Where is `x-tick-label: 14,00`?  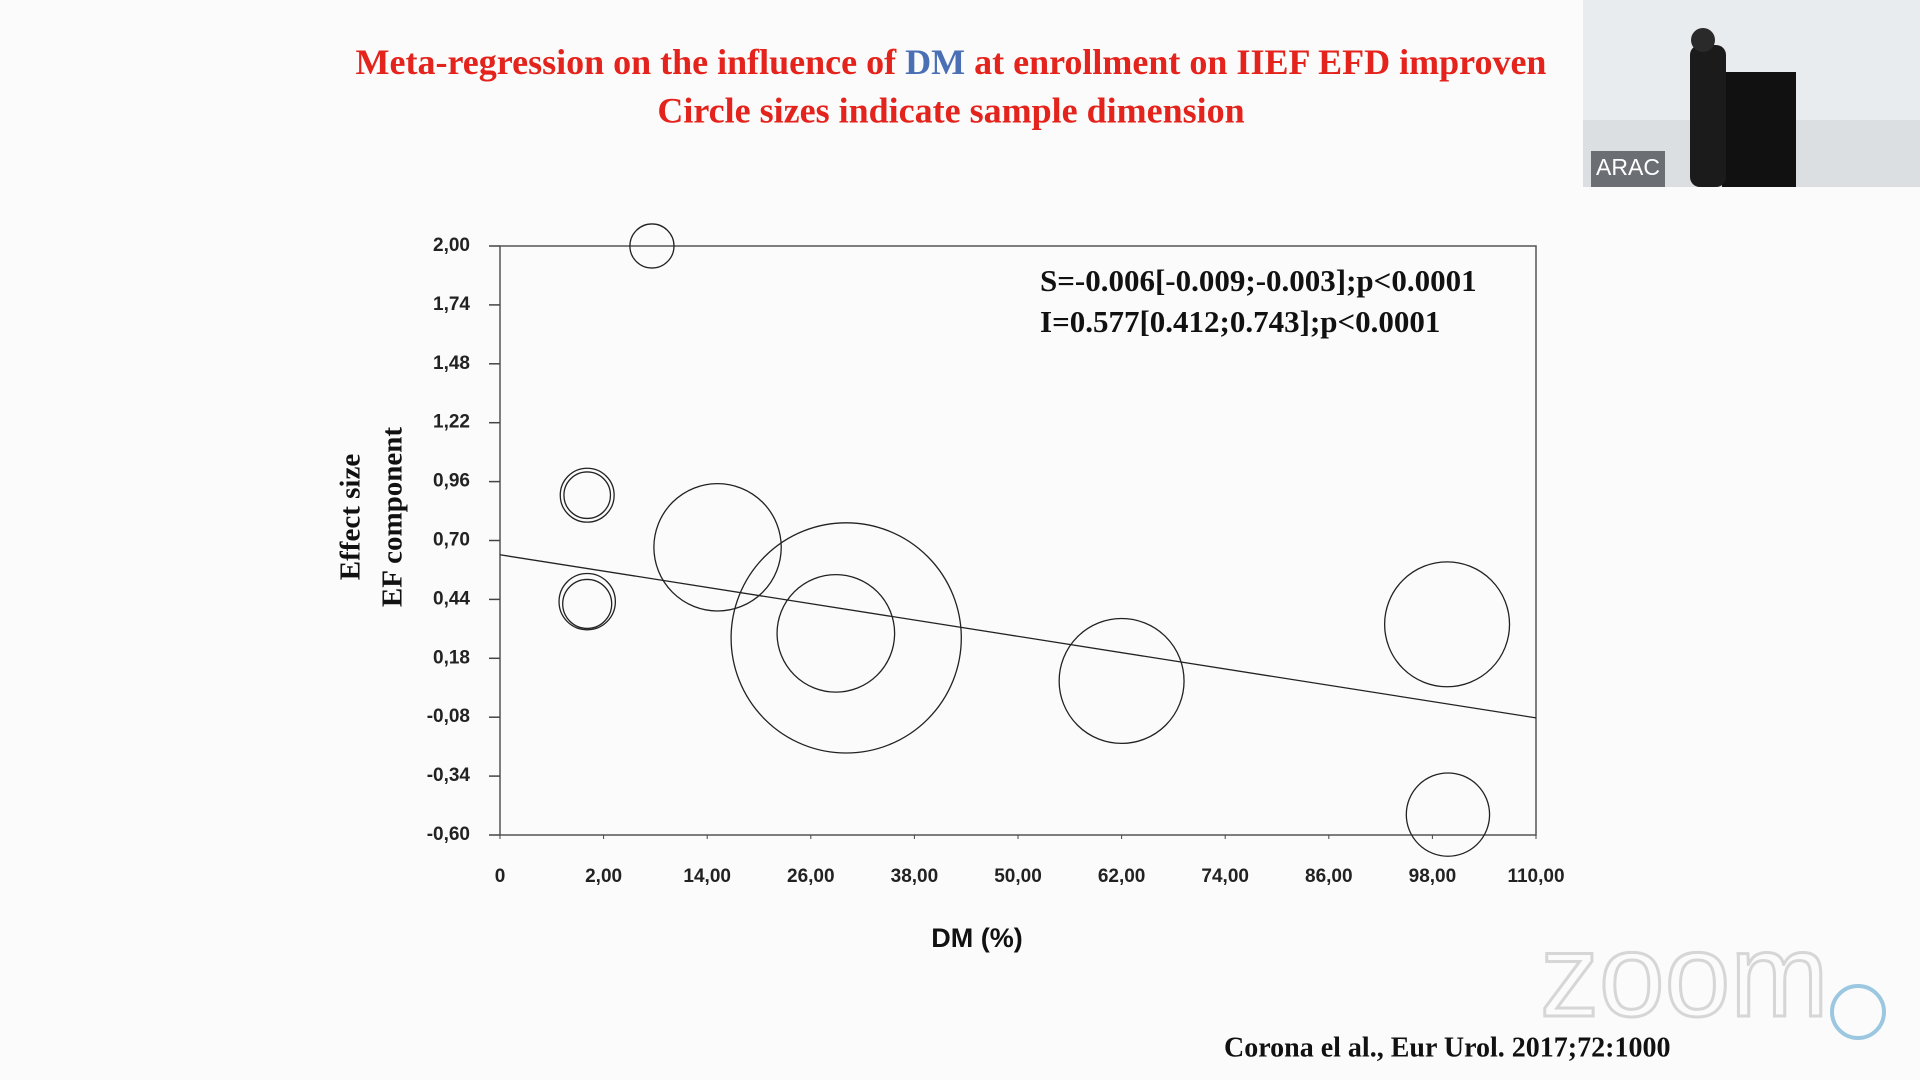 x-tick-label: 14,00 is located at coordinates (707, 876).